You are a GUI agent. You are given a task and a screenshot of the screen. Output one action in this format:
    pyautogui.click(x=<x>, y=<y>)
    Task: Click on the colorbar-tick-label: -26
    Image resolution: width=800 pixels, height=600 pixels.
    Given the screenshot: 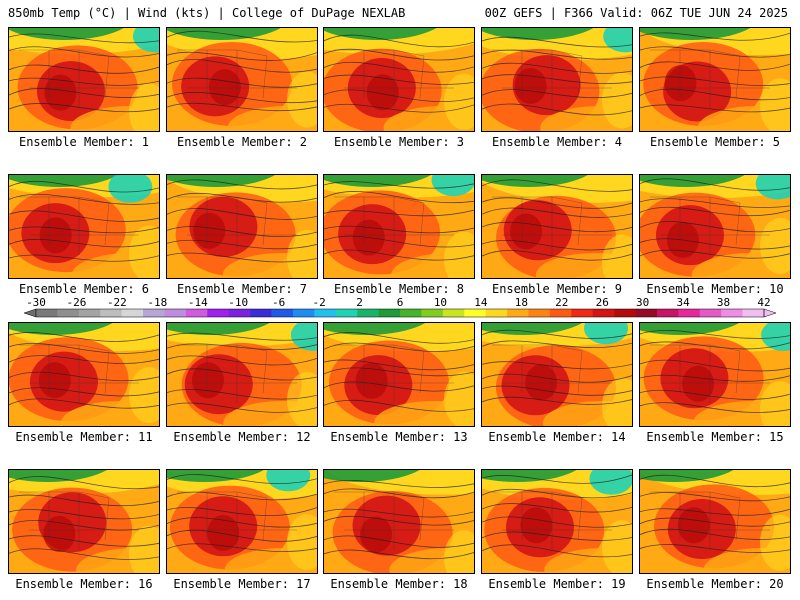 What is the action you would take?
    pyautogui.click(x=77, y=302)
    